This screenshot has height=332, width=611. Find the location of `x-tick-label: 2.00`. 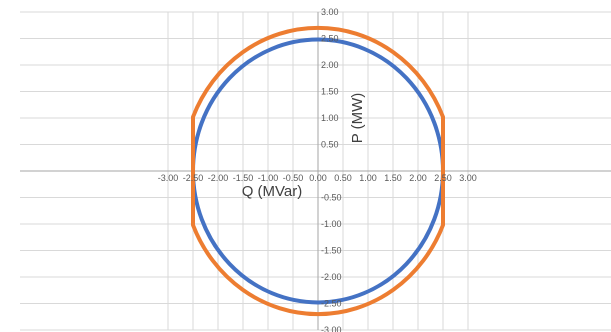

x-tick-label: 2.00 is located at coordinates (418, 178).